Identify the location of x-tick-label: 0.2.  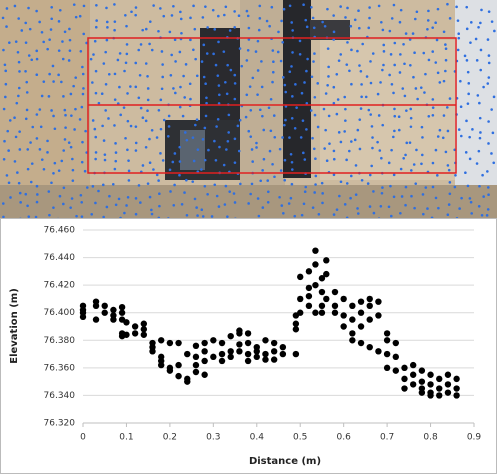
(170, 438).